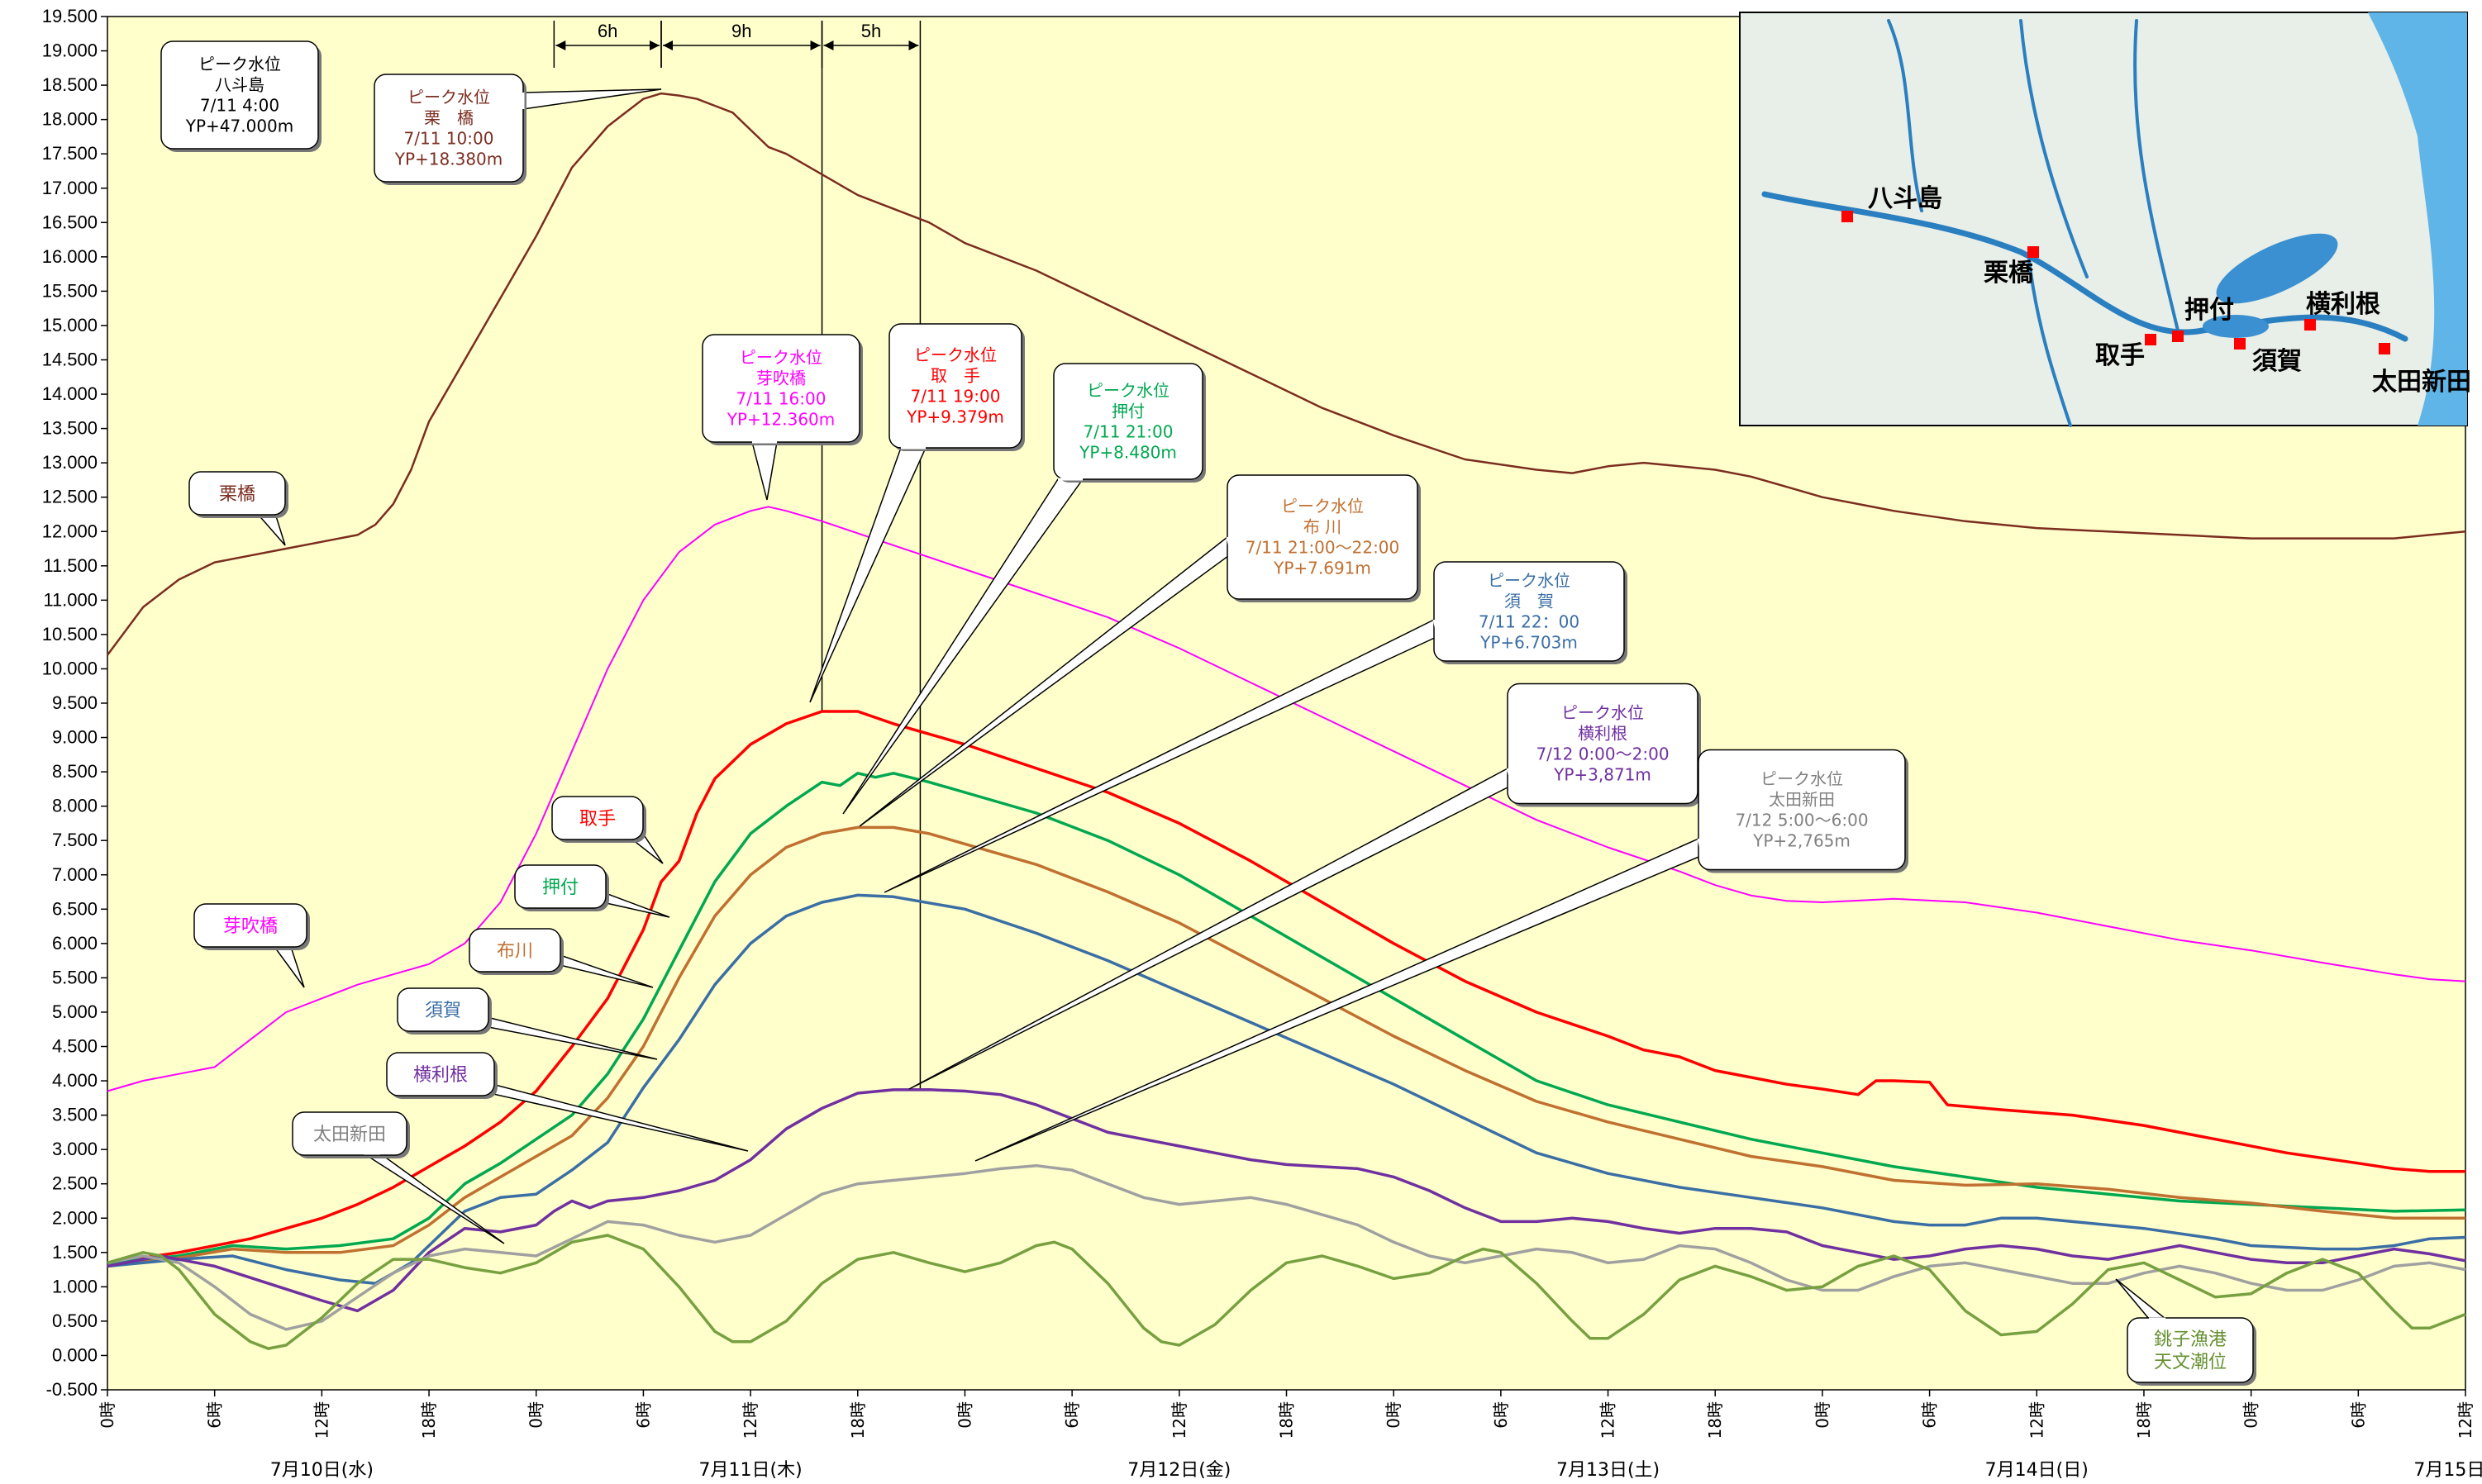 The height and width of the screenshot is (1484, 2482). What do you see at coordinates (449, 118) in the screenshot?
I see `peak-callout-kurihashi-text: 栗 橋` at bounding box center [449, 118].